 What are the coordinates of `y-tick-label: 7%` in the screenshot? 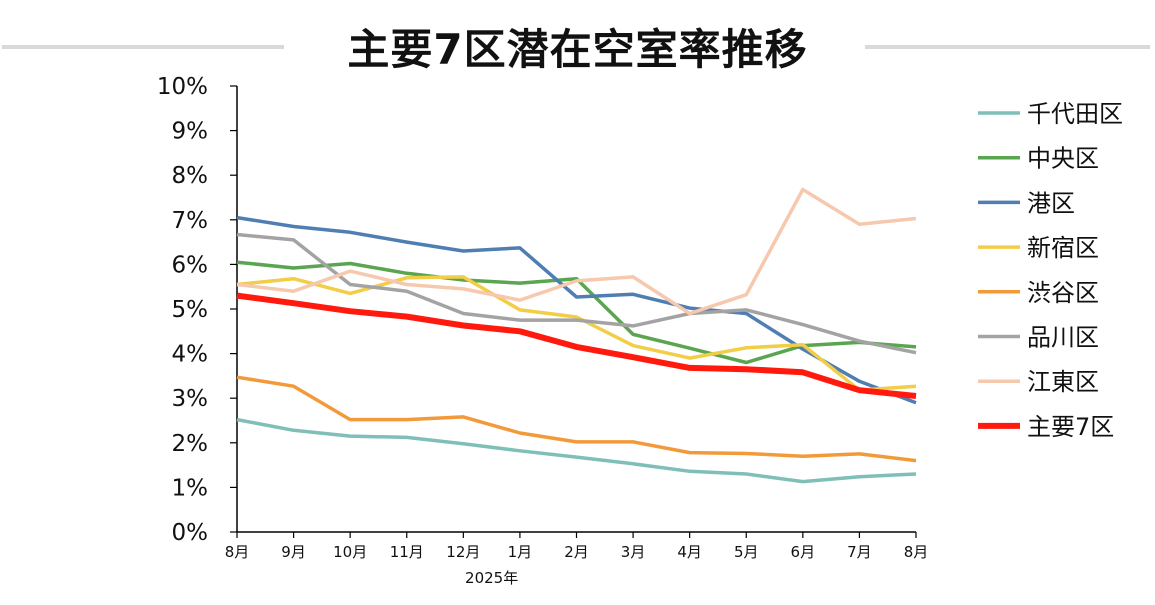 It's located at (190, 221).